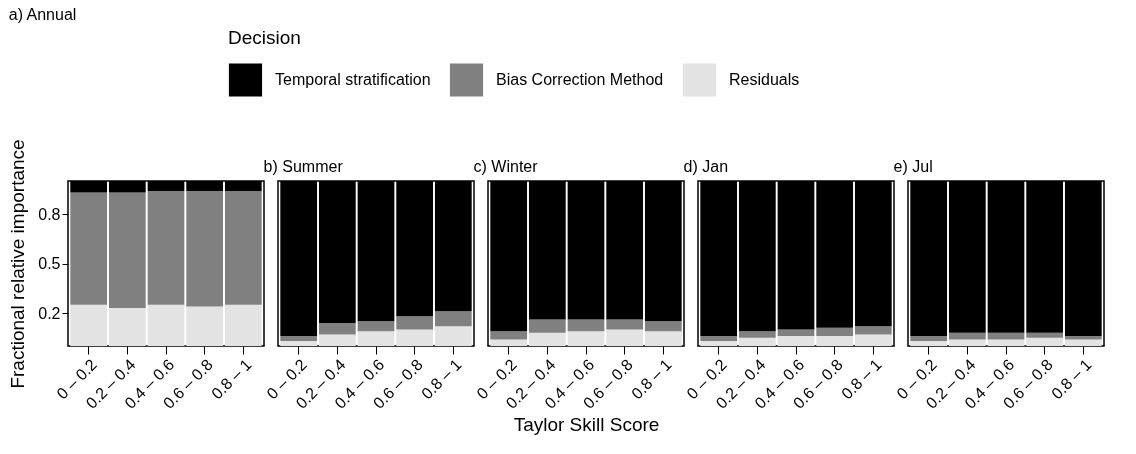 The height and width of the screenshot is (454, 1136). I want to click on legend-label: Residuals, so click(764, 79).